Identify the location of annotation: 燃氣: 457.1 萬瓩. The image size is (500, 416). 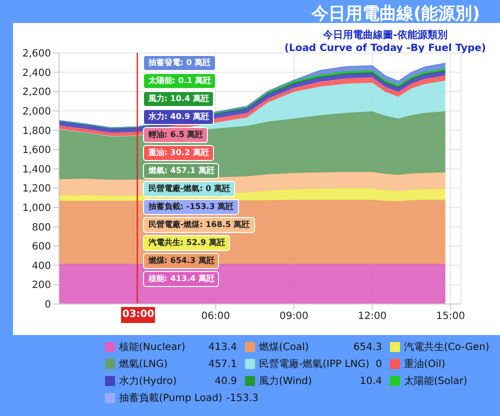
(181, 171).